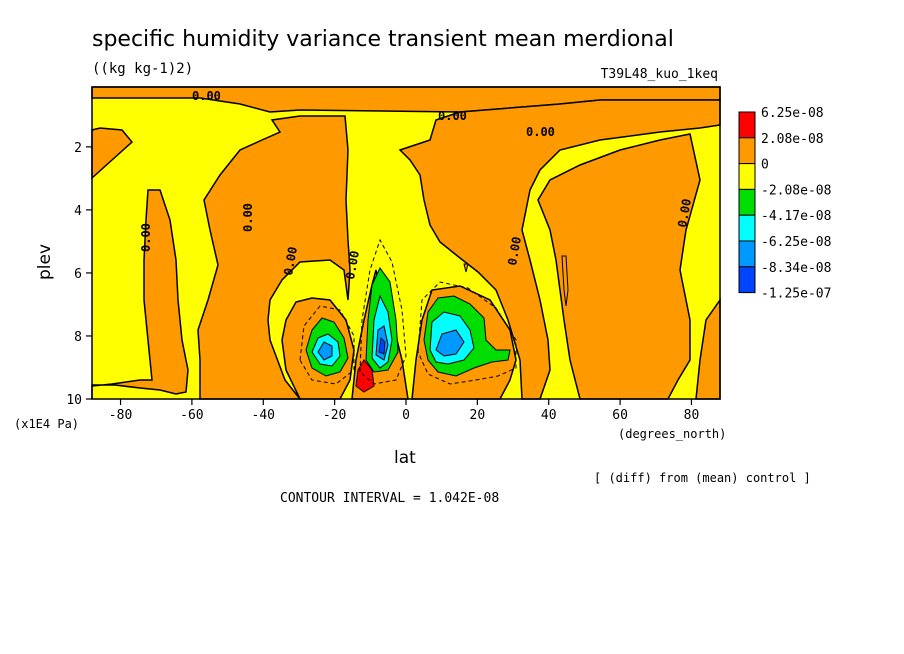  I want to click on y-tick-label: 2, so click(78, 148).